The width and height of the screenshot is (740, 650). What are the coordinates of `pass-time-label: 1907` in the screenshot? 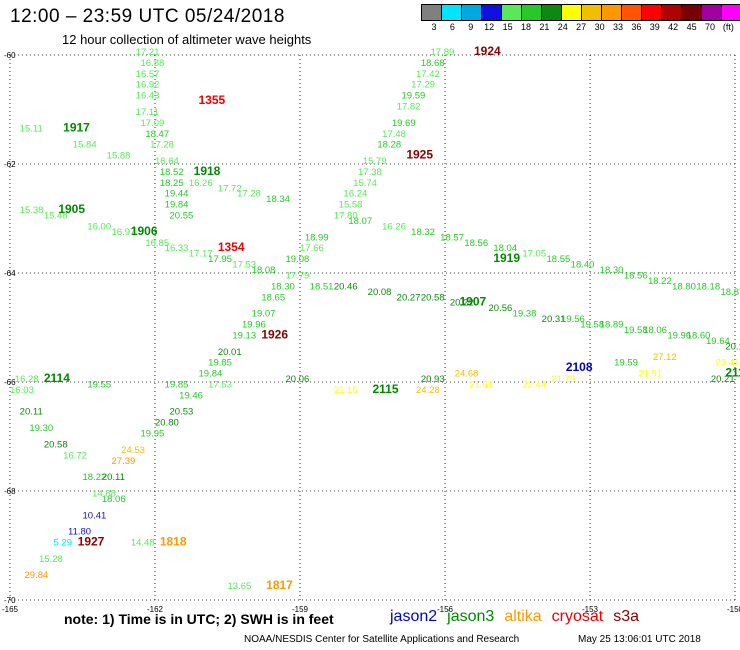 It's located at (473, 302).